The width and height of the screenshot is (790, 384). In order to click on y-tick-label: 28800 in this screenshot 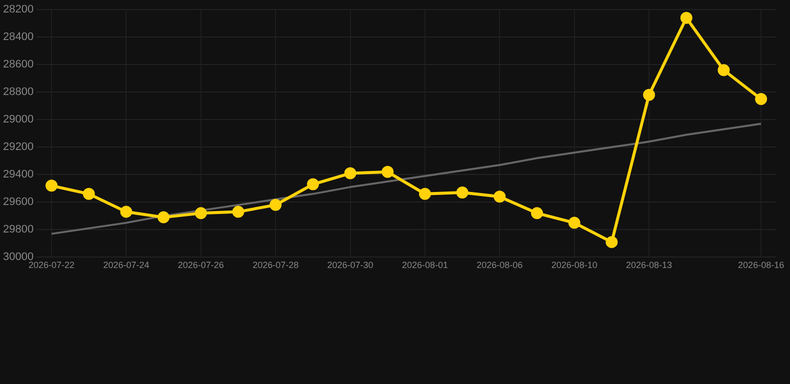, I will do `click(18, 92)`.